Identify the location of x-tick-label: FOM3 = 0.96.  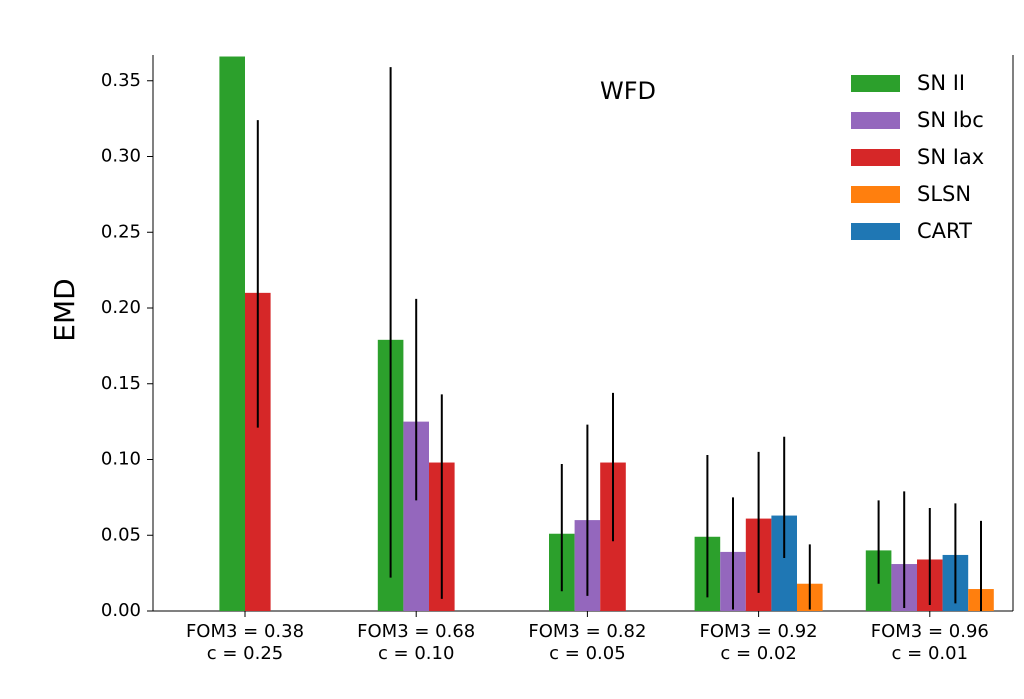
(930, 631).